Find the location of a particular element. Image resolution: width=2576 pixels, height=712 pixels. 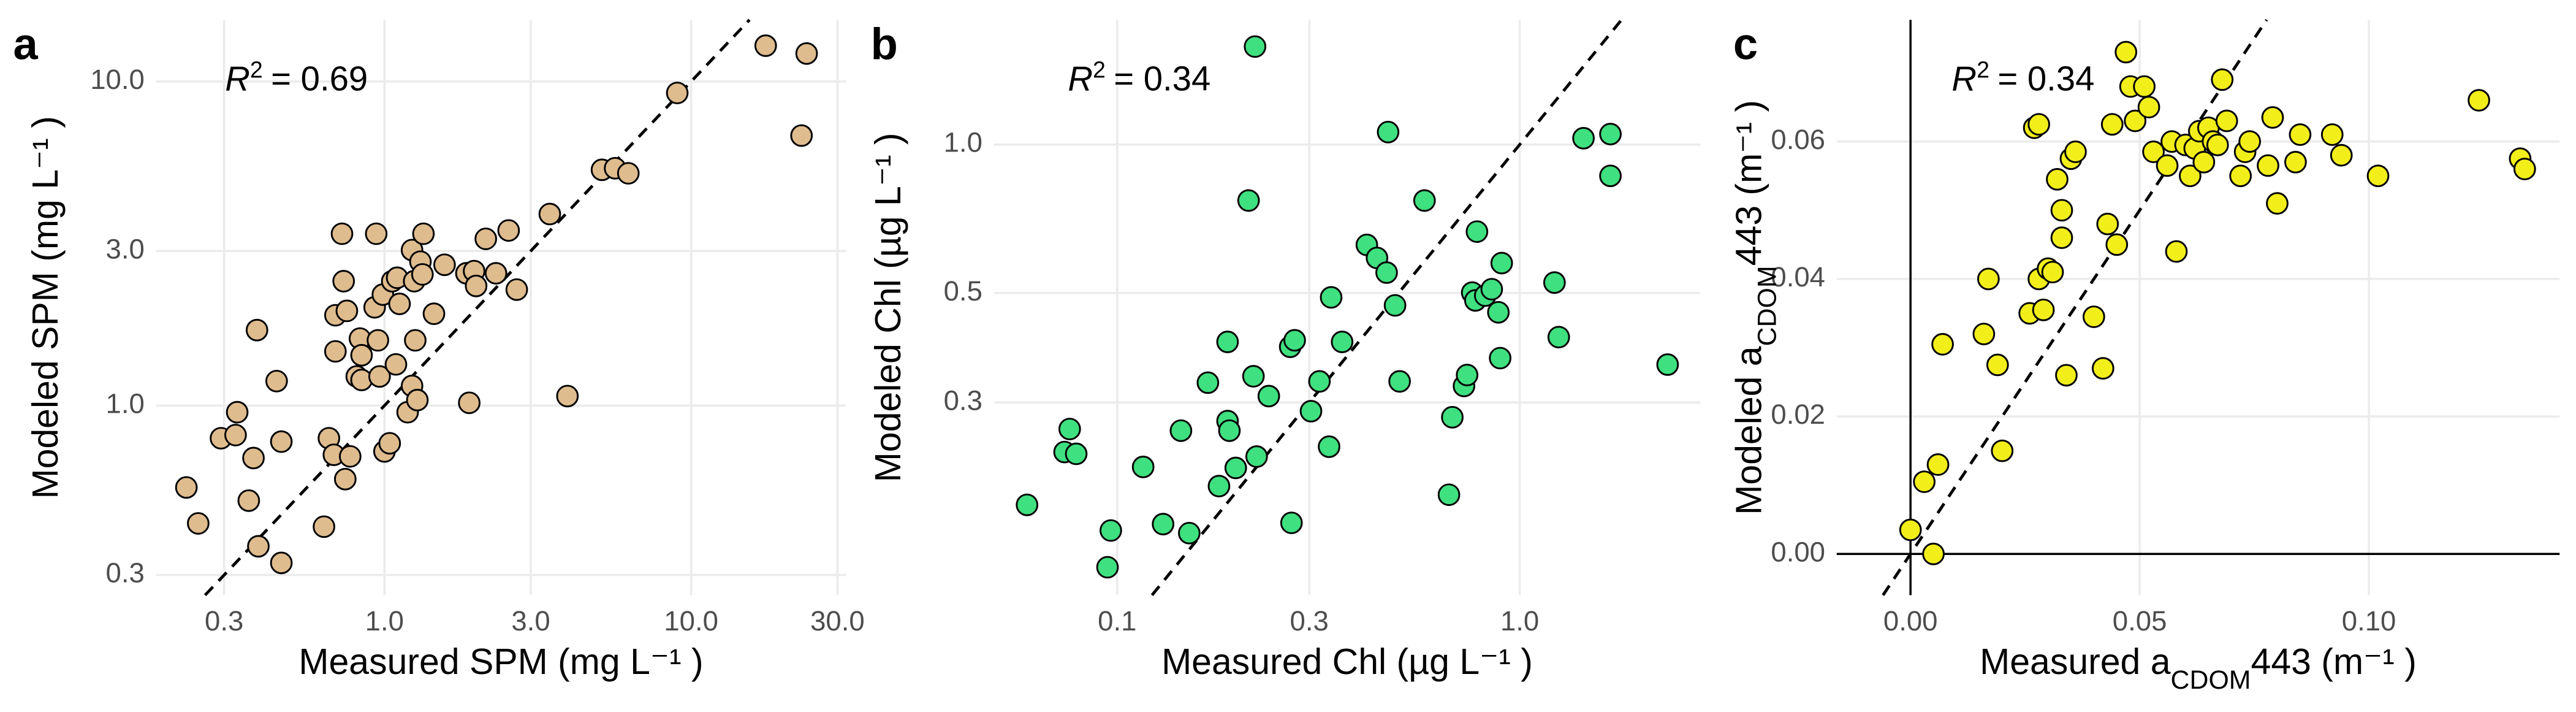

label-part: 443 (m⁻¹ ) is located at coordinates (2334, 662).